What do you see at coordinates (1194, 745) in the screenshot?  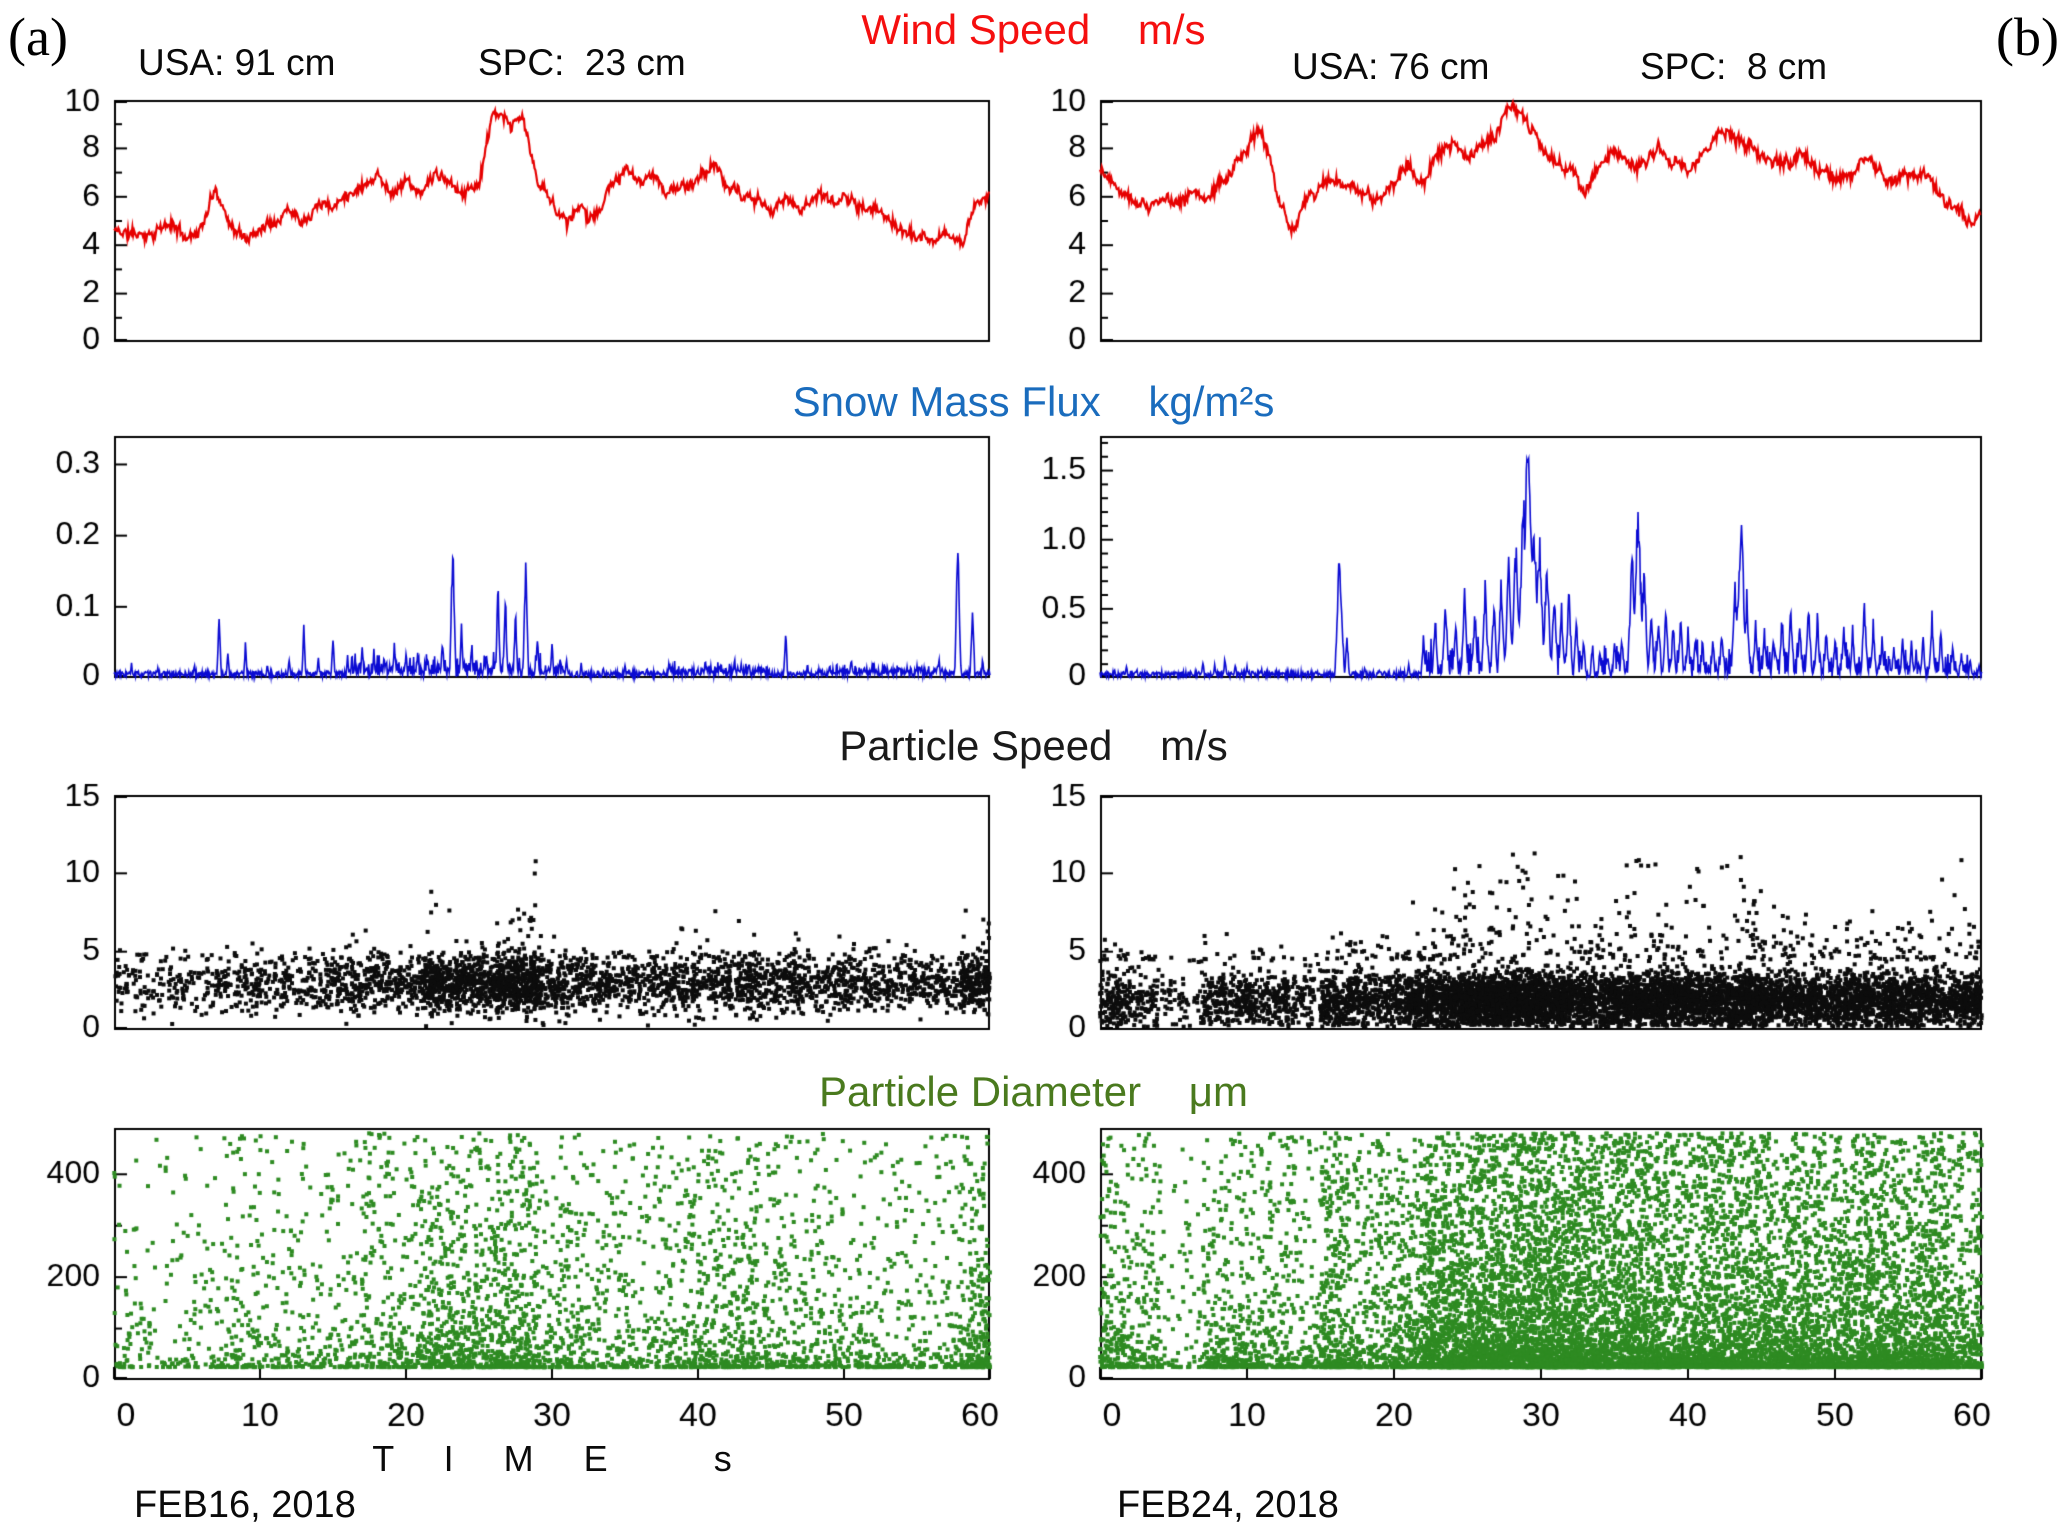 I see `particle-speed-units: m/s` at bounding box center [1194, 745].